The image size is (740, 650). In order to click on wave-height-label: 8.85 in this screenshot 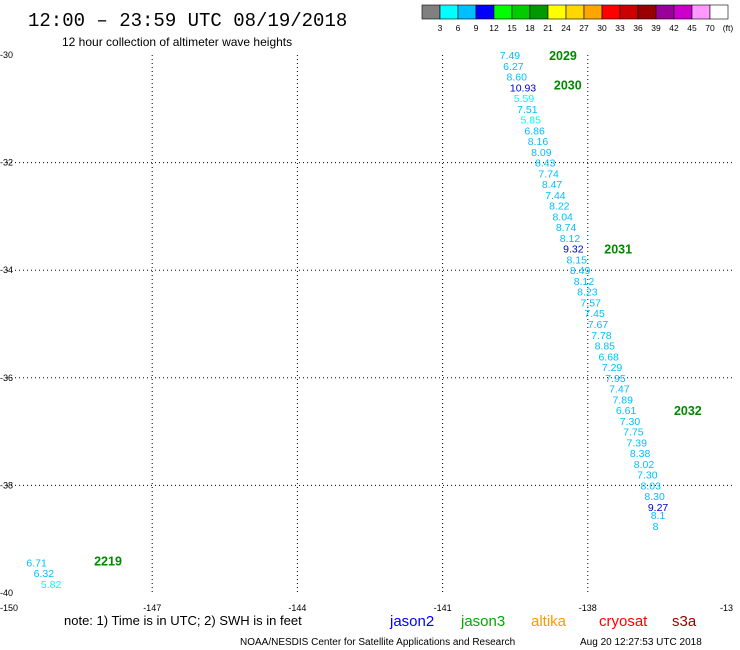, I will do `click(605, 347)`.